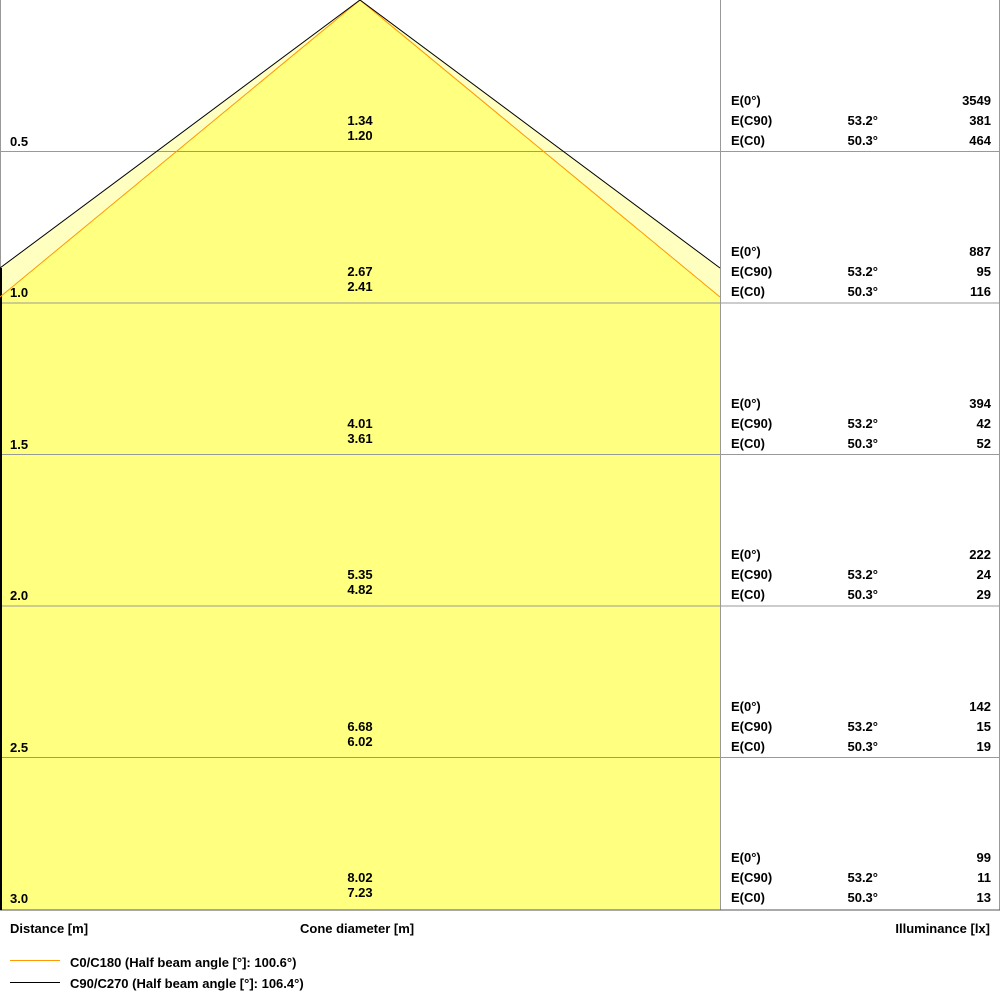 This screenshot has width=1000, height=1000. Describe the element at coordinates (360, 589) in the screenshot. I see `cone-diameter-c0: 4.82` at that location.